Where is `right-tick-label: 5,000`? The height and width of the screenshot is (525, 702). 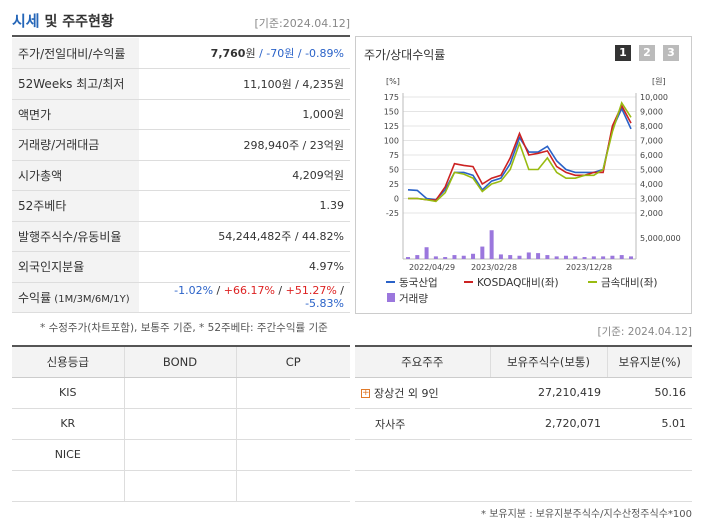 right-tick-label: 5,000 is located at coordinates (651, 170).